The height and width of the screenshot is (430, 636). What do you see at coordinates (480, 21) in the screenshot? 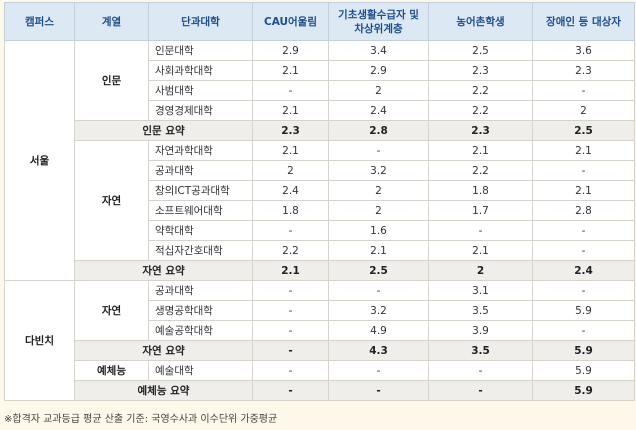
I see `header-rural: 농어촌학생` at bounding box center [480, 21].